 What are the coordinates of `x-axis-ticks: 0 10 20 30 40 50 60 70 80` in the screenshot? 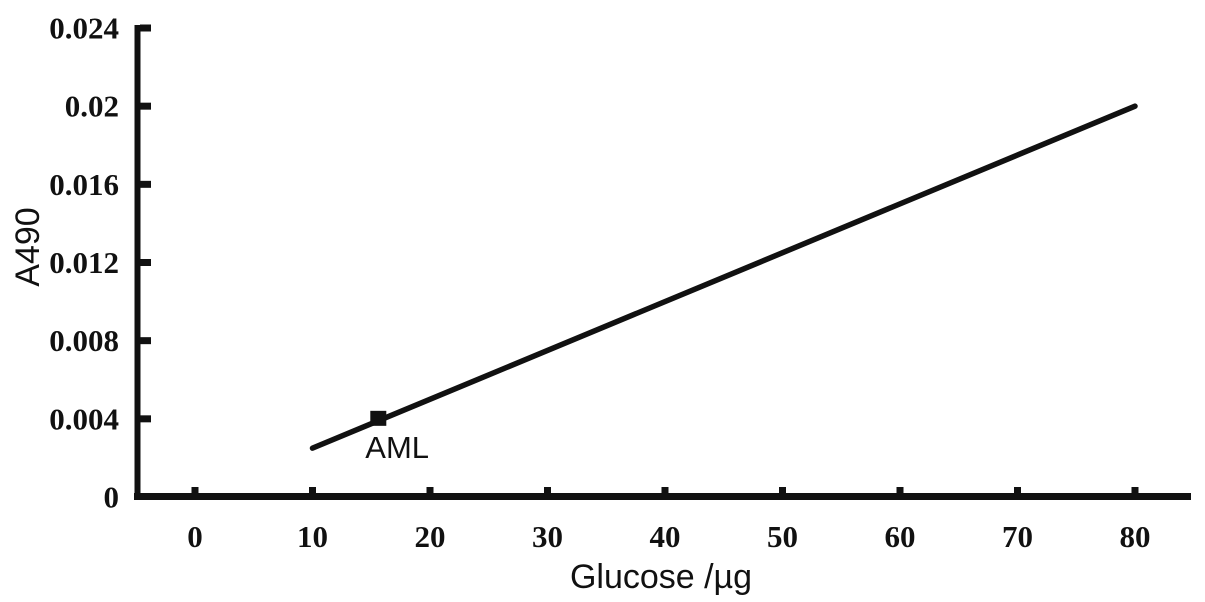 It's located at (669, 520).